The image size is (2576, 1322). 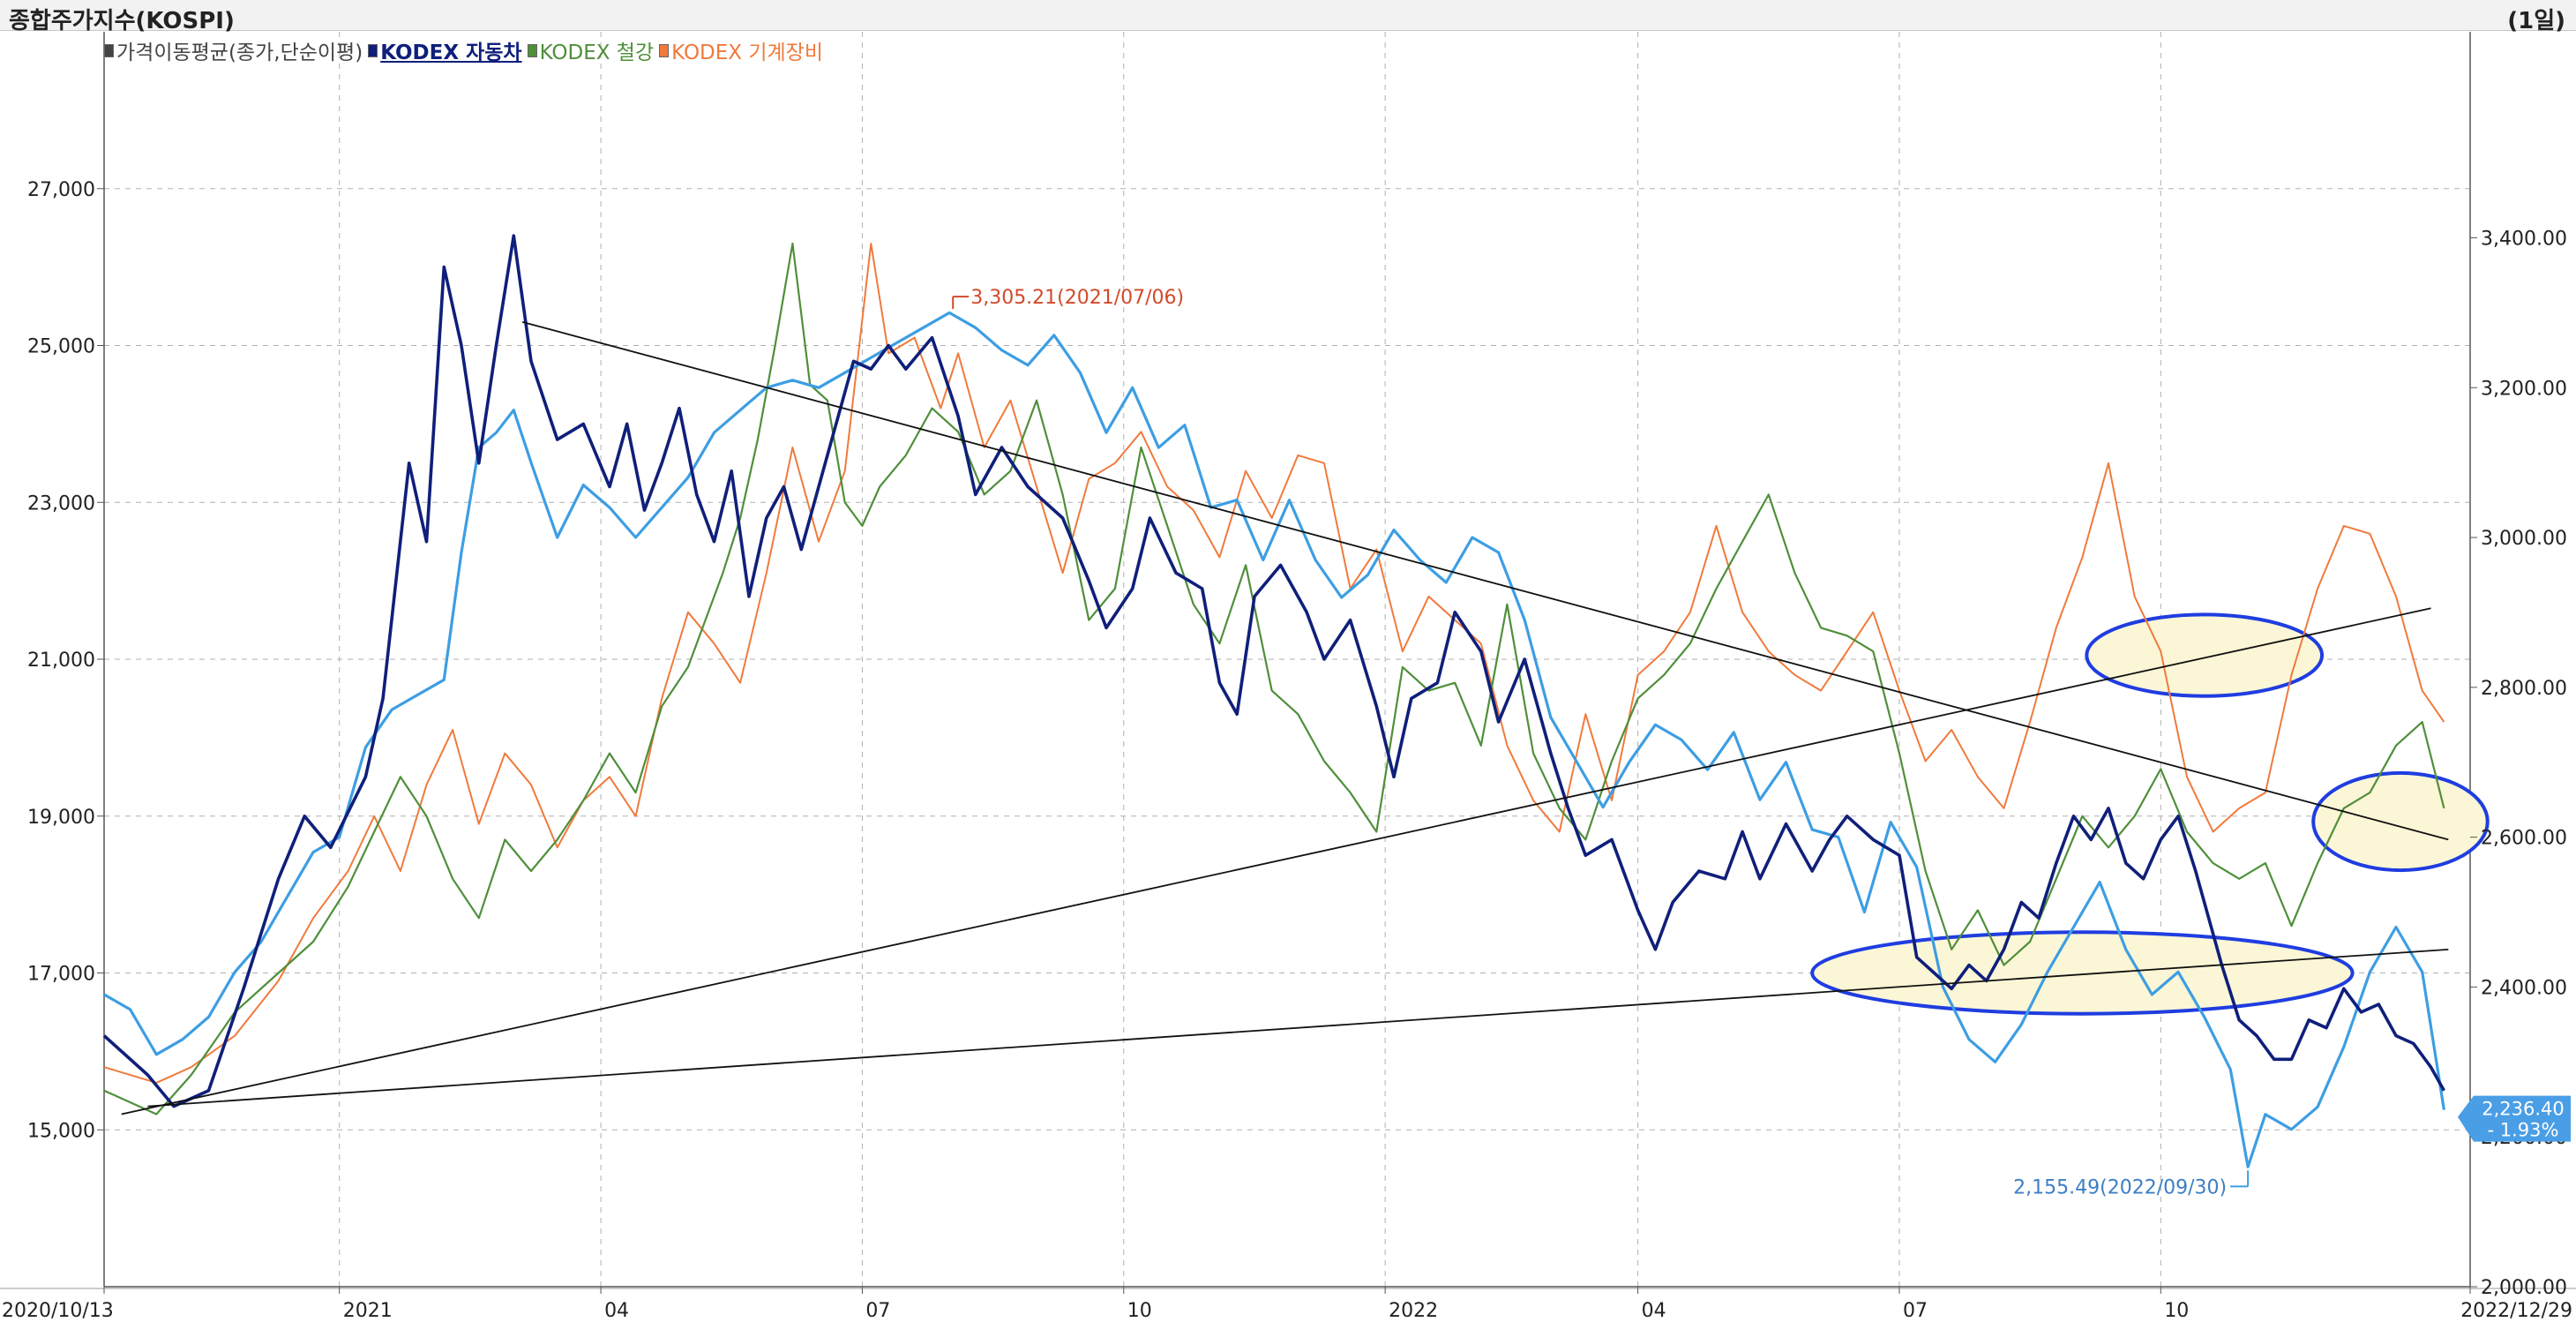 I want to click on right-tick-label: 2,000.00, so click(x=2524, y=1288).